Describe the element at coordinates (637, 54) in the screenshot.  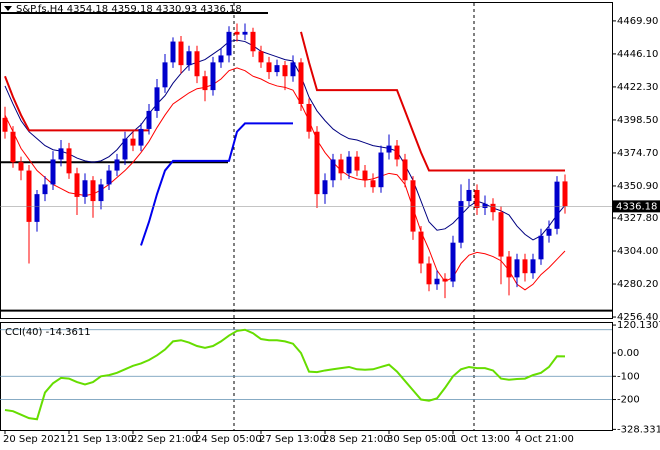
I see `y-tick-label: 4446.10` at that location.